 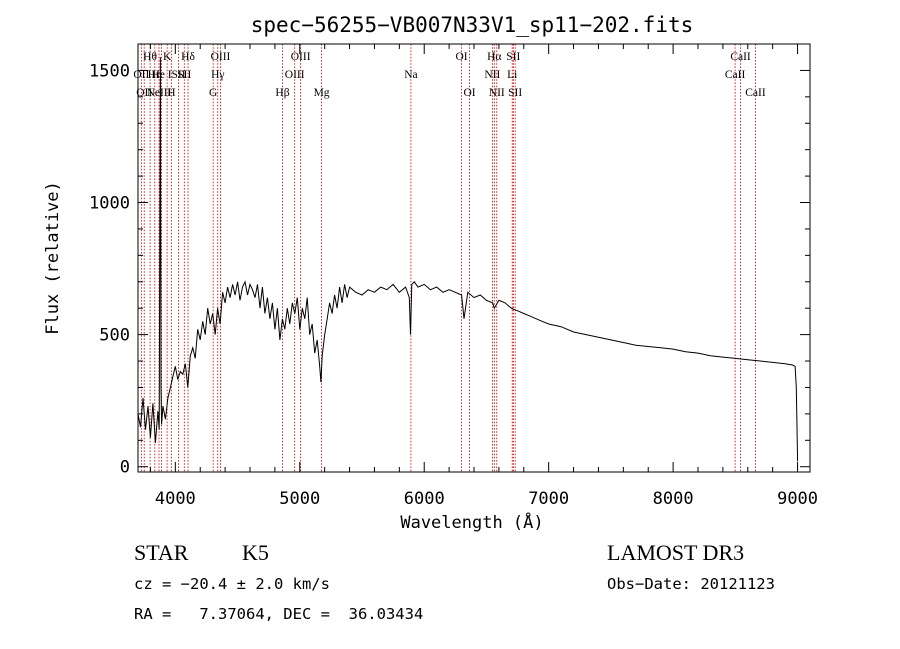 What do you see at coordinates (175, 499) in the screenshot?
I see `x-tick-label: 4000` at bounding box center [175, 499].